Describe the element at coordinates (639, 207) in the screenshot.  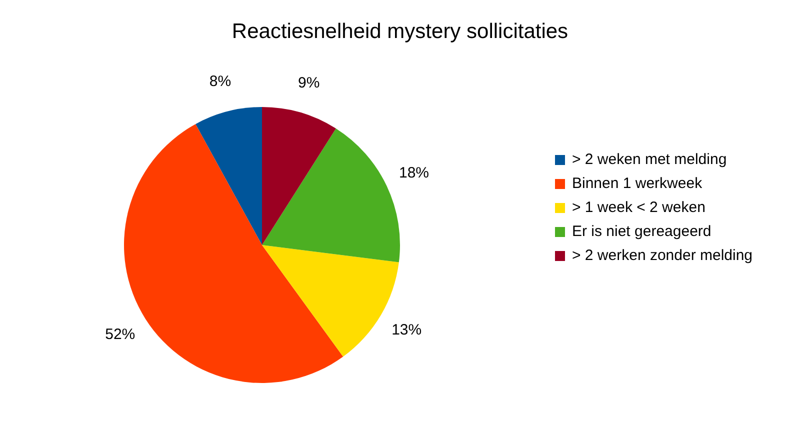
I see `legend-label: > 1 week < 2 weken` at that location.